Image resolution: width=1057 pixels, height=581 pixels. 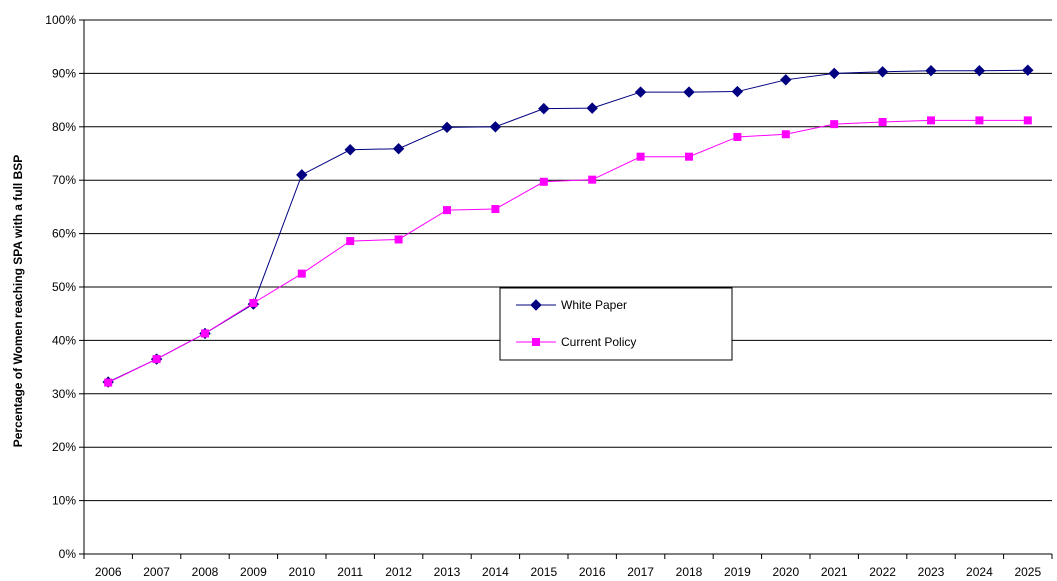 What do you see at coordinates (64, 180) in the screenshot?
I see `y-tick-label: 70%` at bounding box center [64, 180].